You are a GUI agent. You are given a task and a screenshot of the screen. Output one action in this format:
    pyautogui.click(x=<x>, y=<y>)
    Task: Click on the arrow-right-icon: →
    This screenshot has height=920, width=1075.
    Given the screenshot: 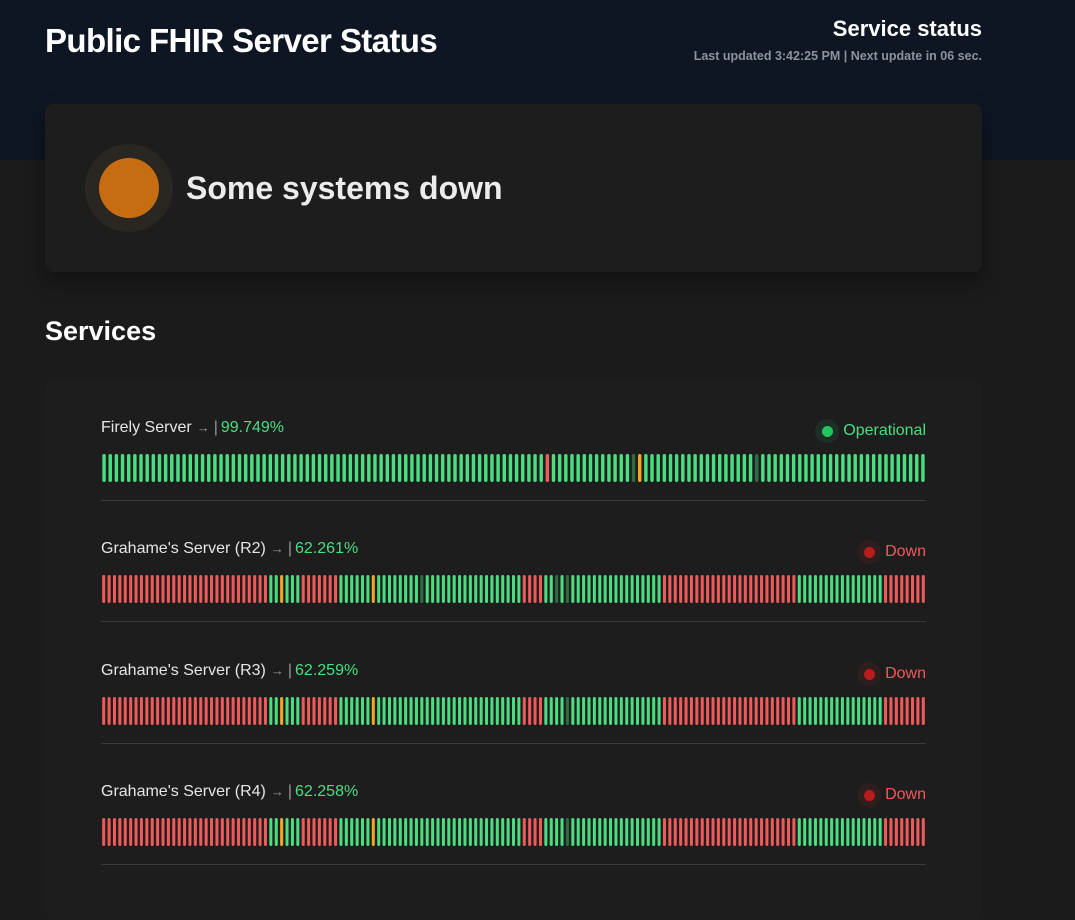 What is the action you would take?
    pyautogui.click(x=277, y=670)
    